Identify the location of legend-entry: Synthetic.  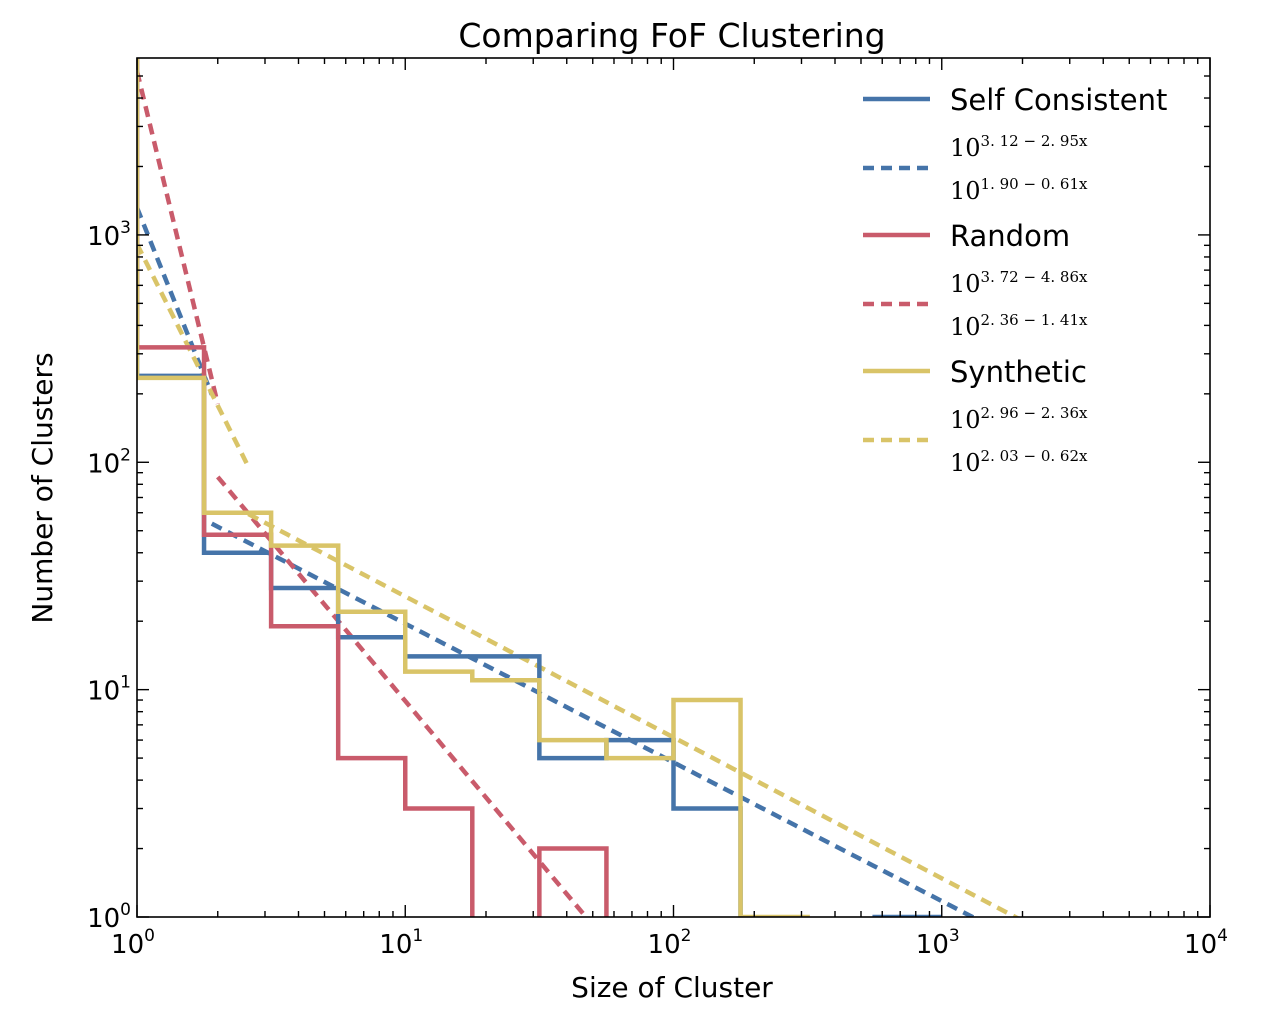
(975, 372).